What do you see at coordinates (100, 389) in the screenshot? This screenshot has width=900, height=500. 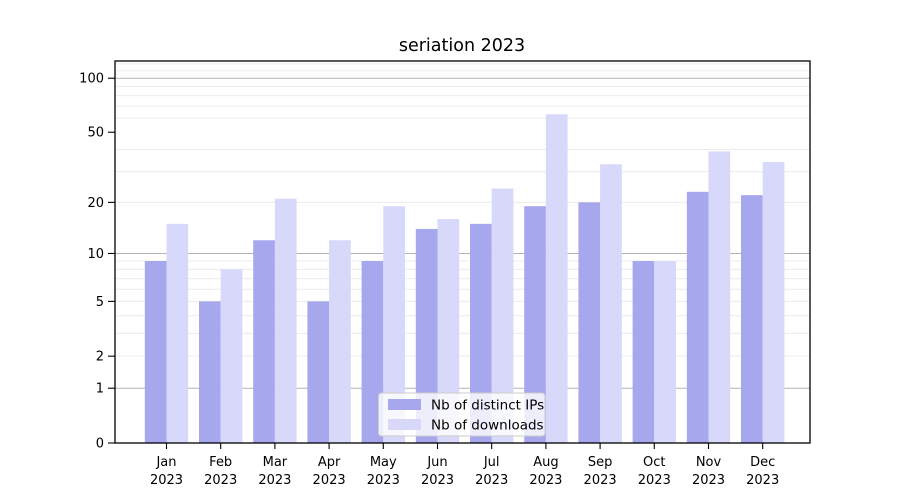 I see `y-tick-label-1: 1` at bounding box center [100, 389].